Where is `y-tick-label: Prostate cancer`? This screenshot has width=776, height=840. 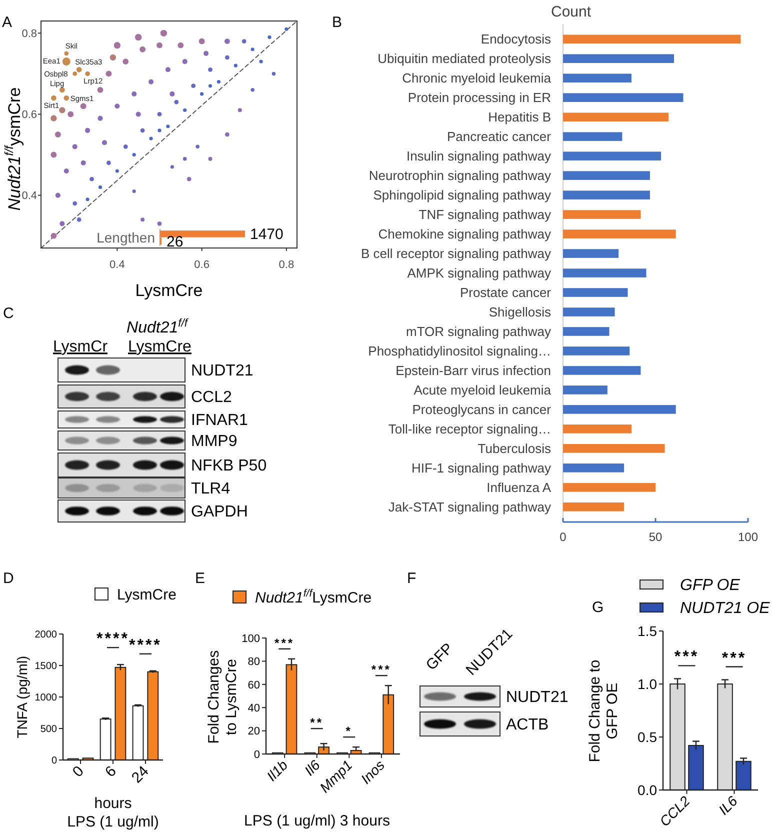 y-tick-label: Prostate cancer is located at coordinates (506, 292).